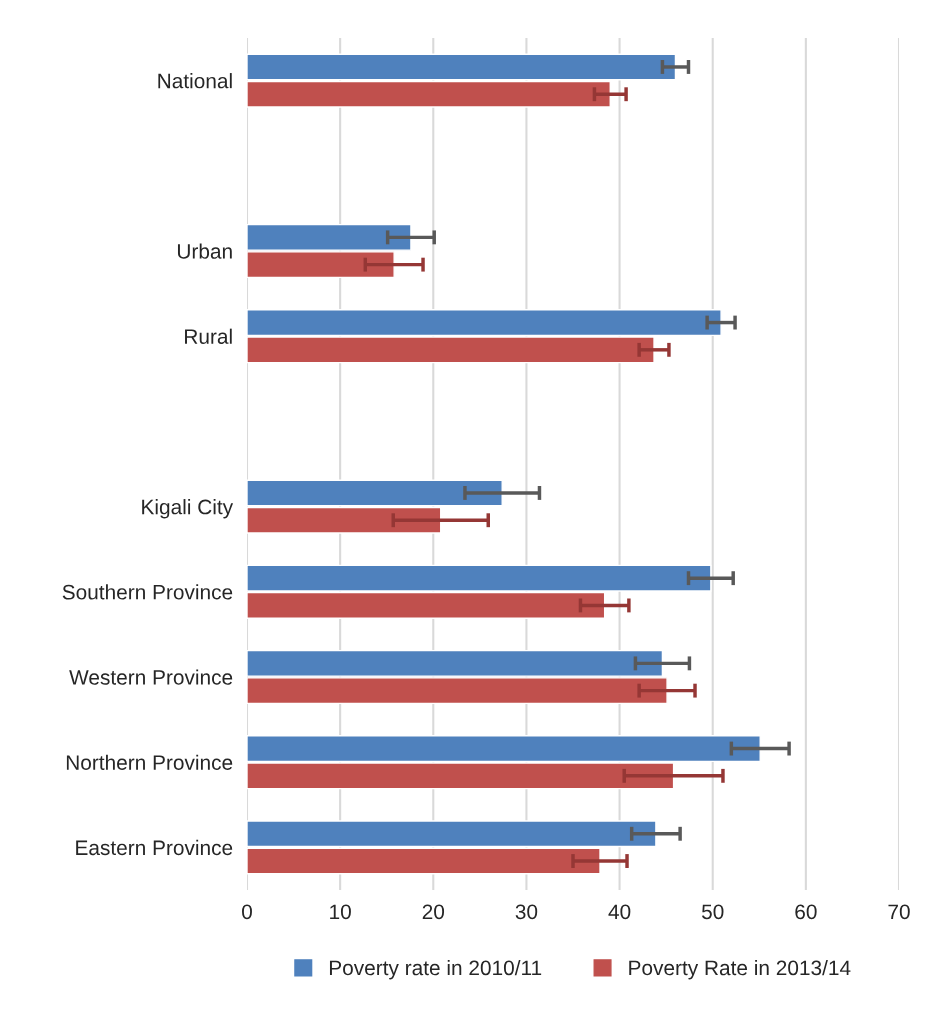  What do you see at coordinates (899, 912) in the screenshot?
I see `x-tick-label: 70` at bounding box center [899, 912].